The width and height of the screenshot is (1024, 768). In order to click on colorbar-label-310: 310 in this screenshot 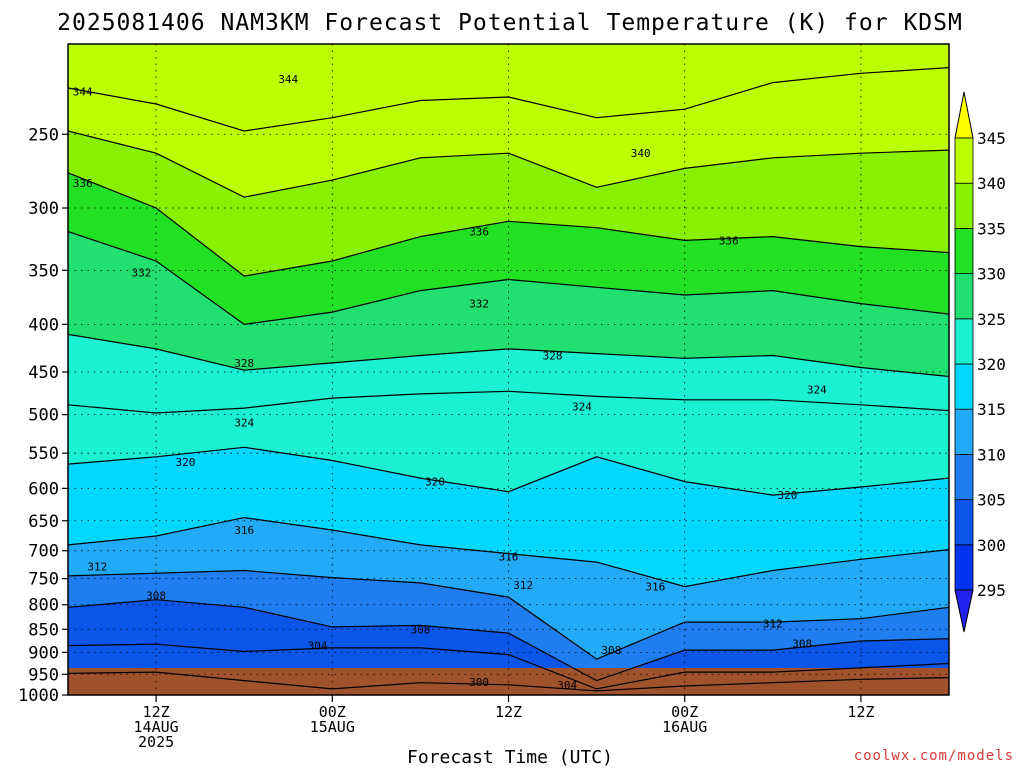, I will do `click(991, 454)`.